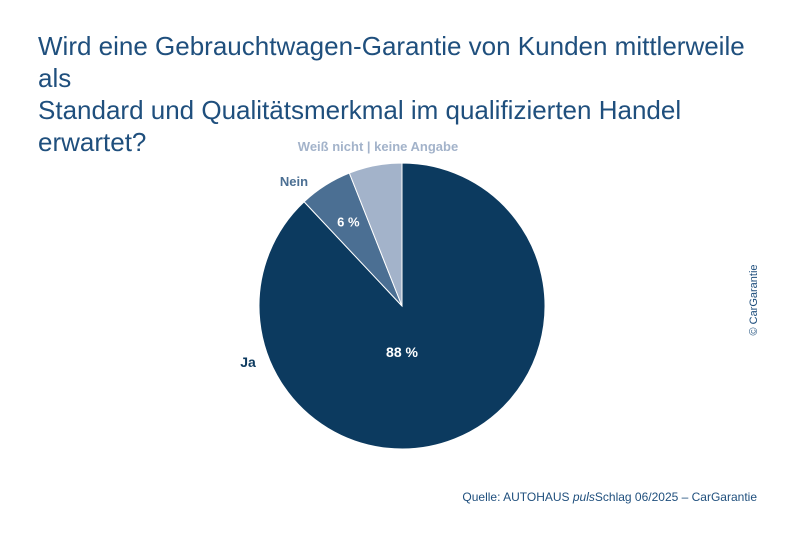  Describe the element at coordinates (517, 497) in the screenshot. I see `source-prefix: Quelle: AUTOHAUS` at that location.